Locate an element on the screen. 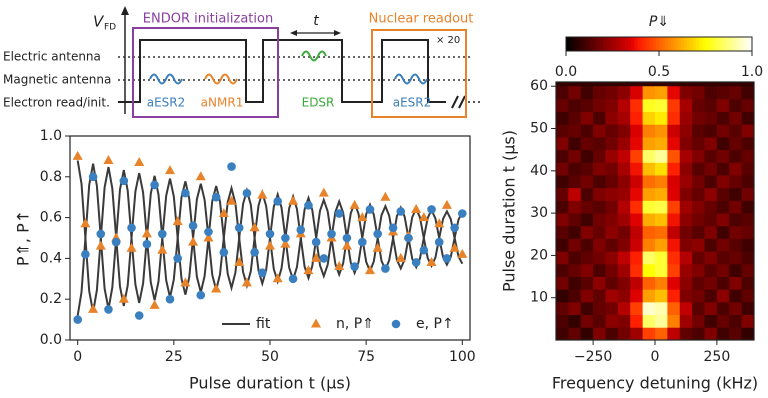 This screenshot has width=768, height=398. duration-label: t is located at coordinates (316, 21).